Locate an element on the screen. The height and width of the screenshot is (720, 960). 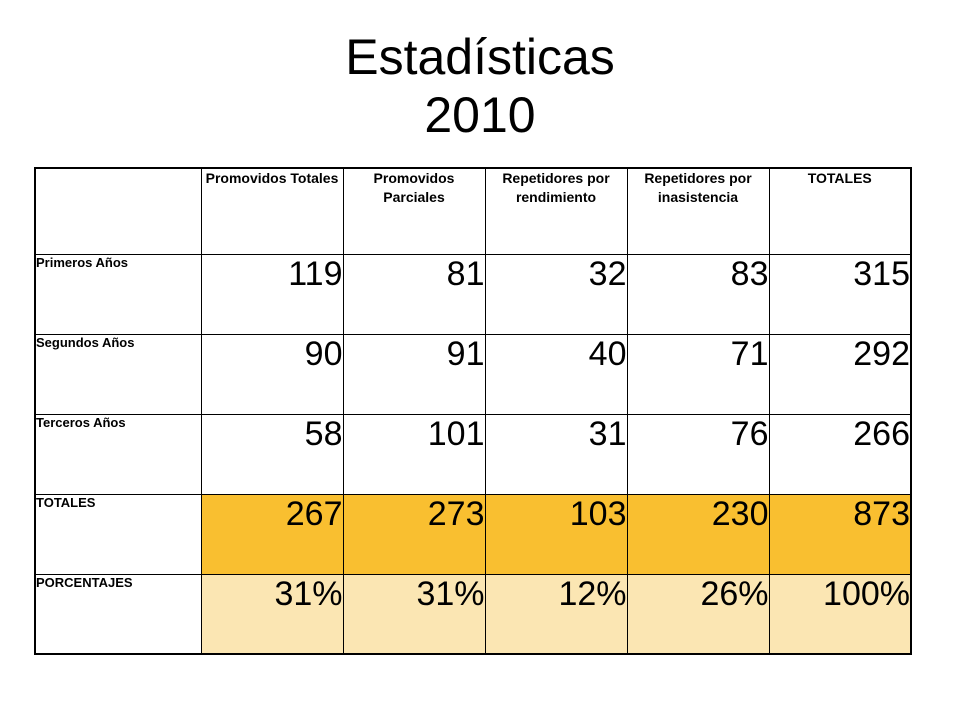
table-cell: 83 is located at coordinates (698, 294).